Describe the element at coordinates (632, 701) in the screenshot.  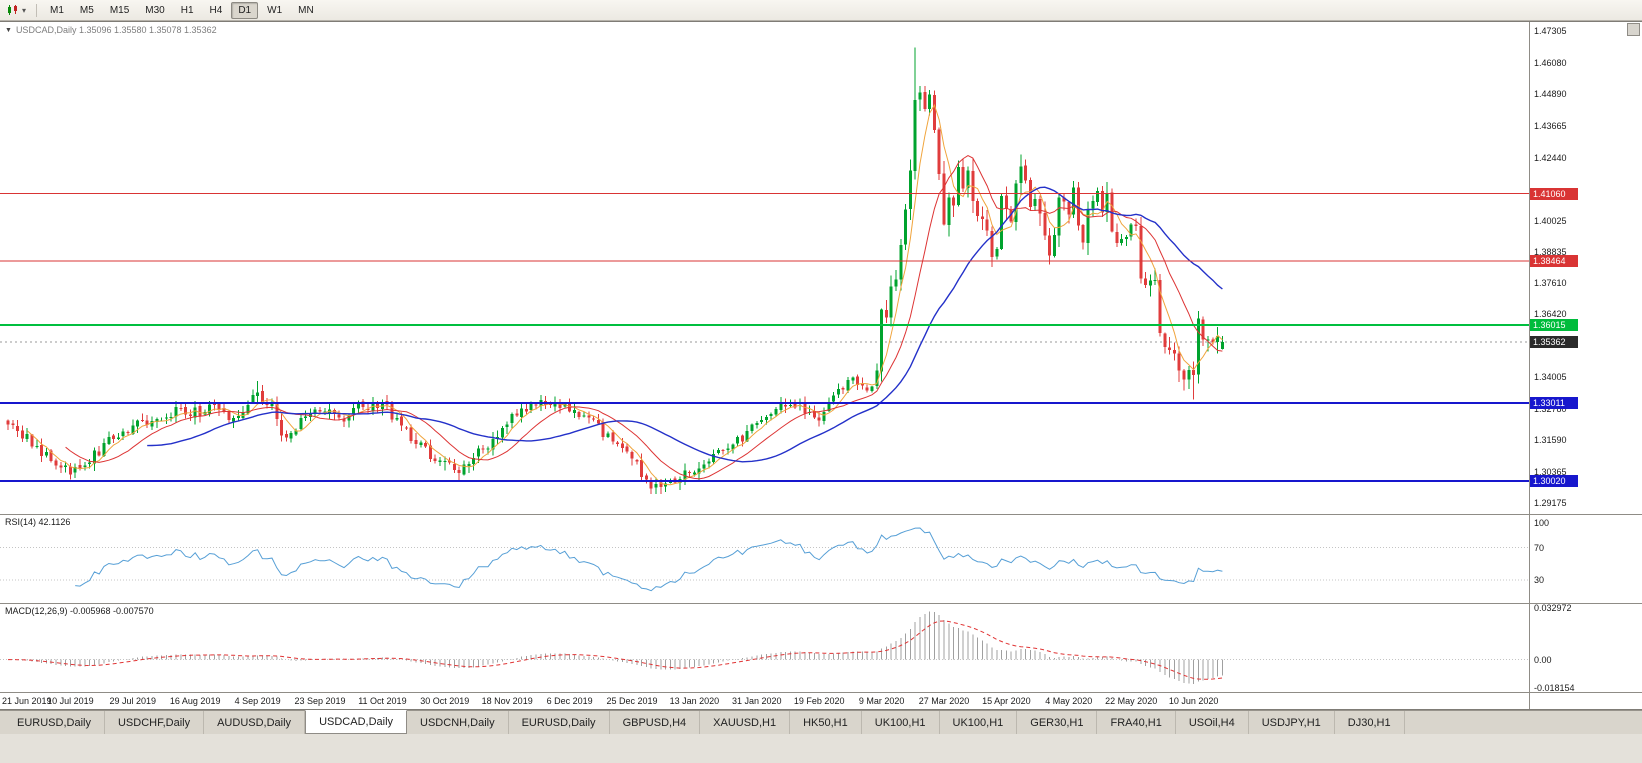
I see `date-axis-label: 25 Dec 2019` at that location.